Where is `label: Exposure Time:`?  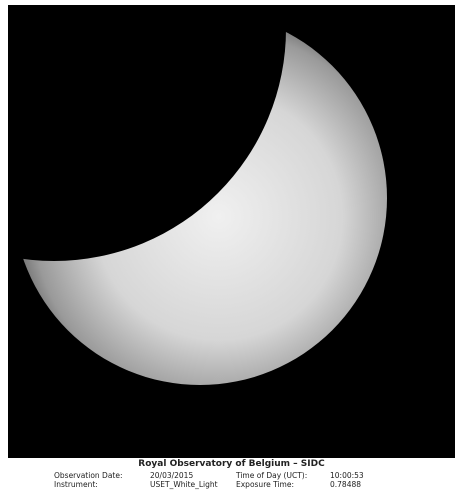 label: Exposure Time: is located at coordinates (265, 484).